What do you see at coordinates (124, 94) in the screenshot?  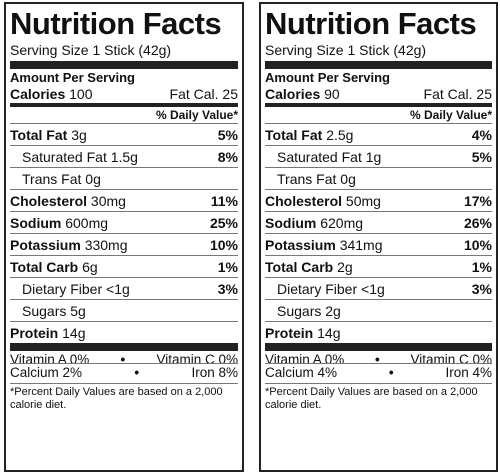 I see `calories-row: Calories 100 Fat Cal. 25` at bounding box center [124, 94].